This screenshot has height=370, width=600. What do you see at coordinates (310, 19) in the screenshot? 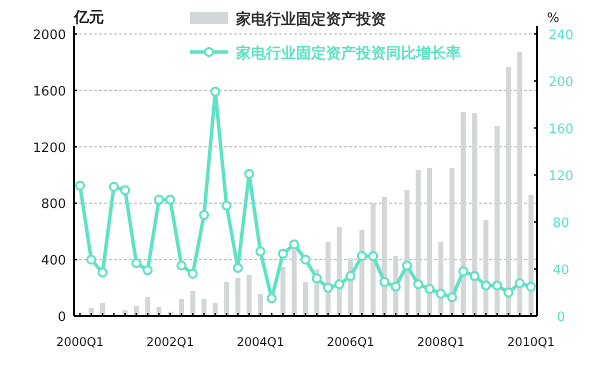
I see `legend-label: 家电行业固定资产投资` at bounding box center [310, 19].